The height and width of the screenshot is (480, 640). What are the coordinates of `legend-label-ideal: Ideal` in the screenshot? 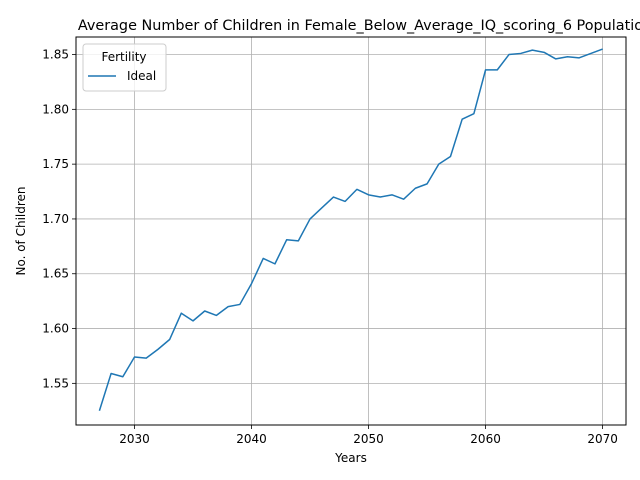 It's located at (141, 76).